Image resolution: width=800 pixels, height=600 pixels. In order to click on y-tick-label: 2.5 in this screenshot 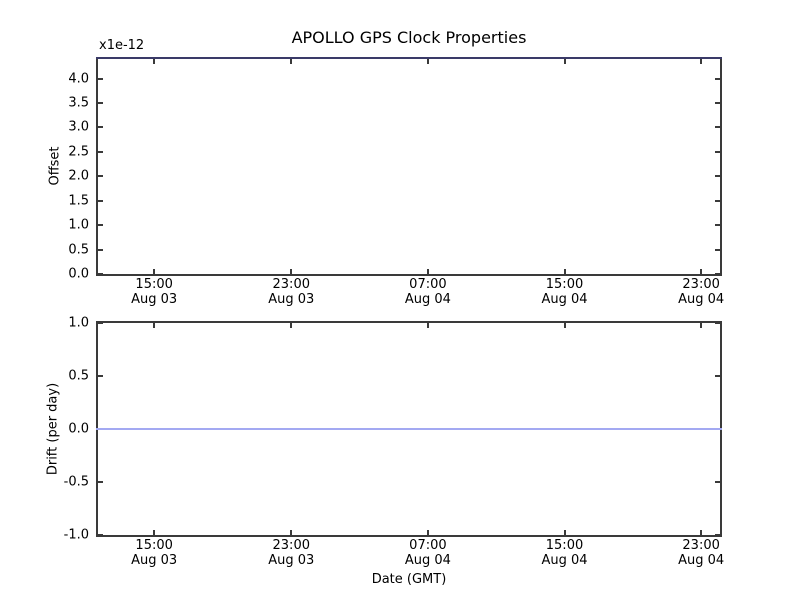, I will do `click(78, 152)`.